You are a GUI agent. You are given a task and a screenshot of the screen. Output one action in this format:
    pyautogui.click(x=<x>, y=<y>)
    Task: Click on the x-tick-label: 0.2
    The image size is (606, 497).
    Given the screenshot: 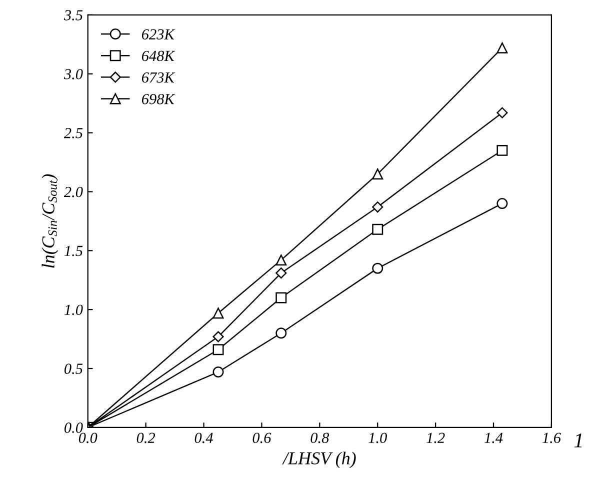 What is the action you would take?
    pyautogui.click(x=146, y=438)
    